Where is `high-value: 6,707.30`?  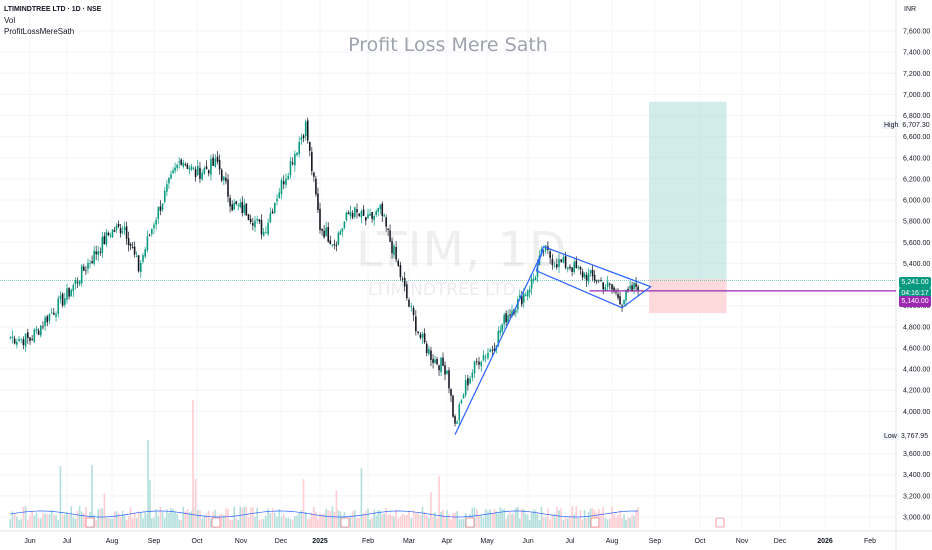 high-value: 6,707.30 is located at coordinates (916, 125).